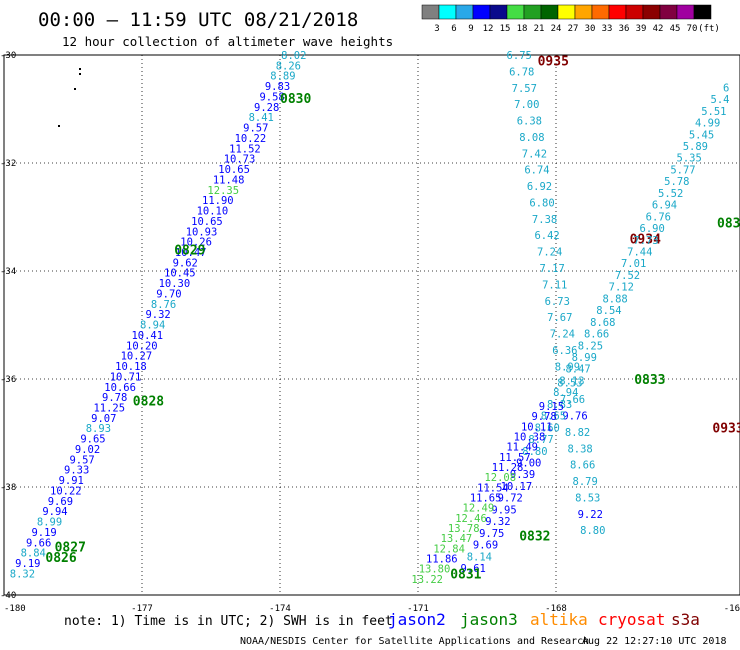 This screenshot has width=740, height=650. Describe the element at coordinates (147, 336) in the screenshot. I see `wave-height-value: 10.41` at that location.